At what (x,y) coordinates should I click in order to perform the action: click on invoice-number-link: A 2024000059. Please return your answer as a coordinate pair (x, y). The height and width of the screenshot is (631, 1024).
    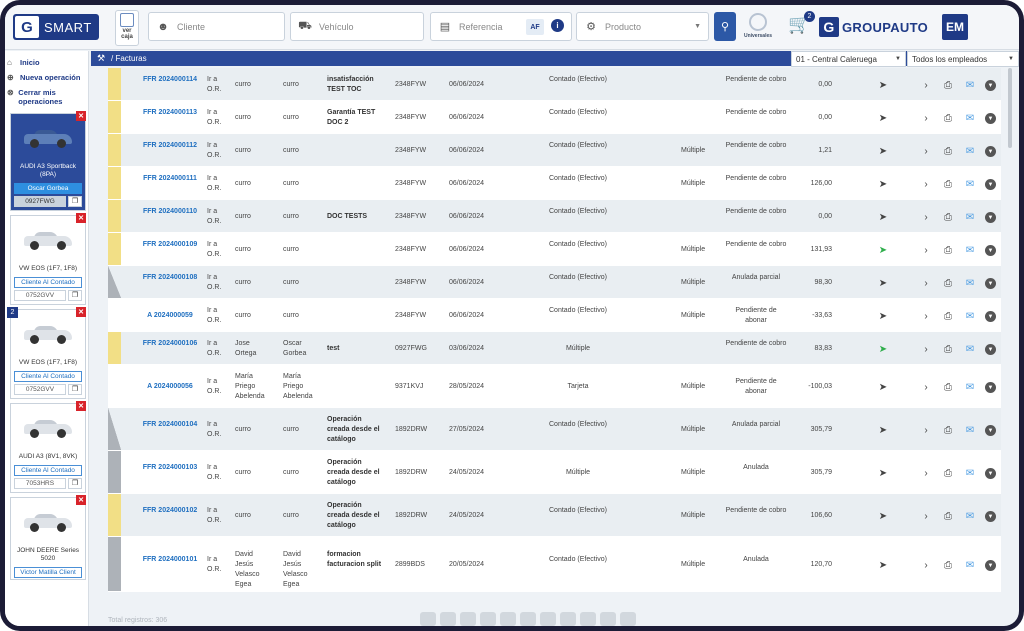
    Looking at the image, I should click on (170, 315).